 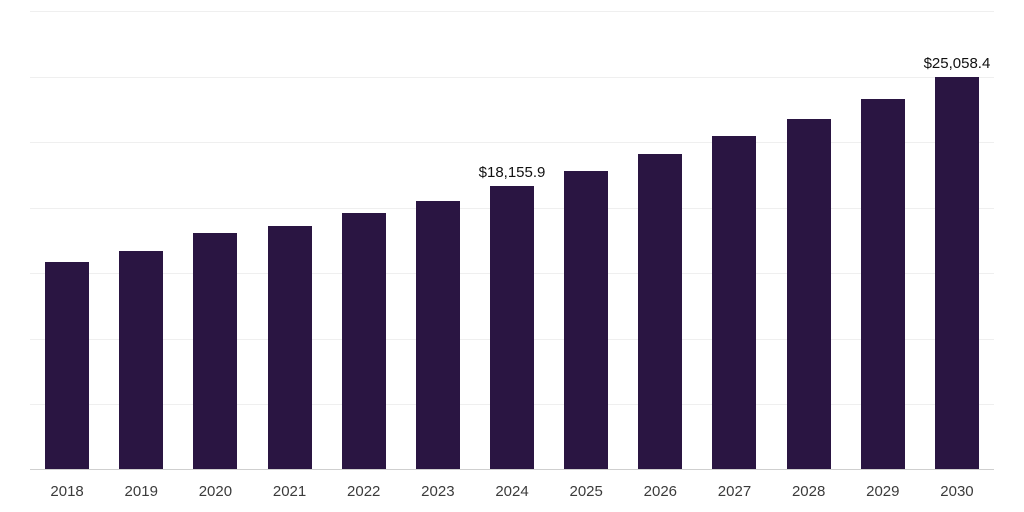 I want to click on bar-2019, so click(x=141, y=360).